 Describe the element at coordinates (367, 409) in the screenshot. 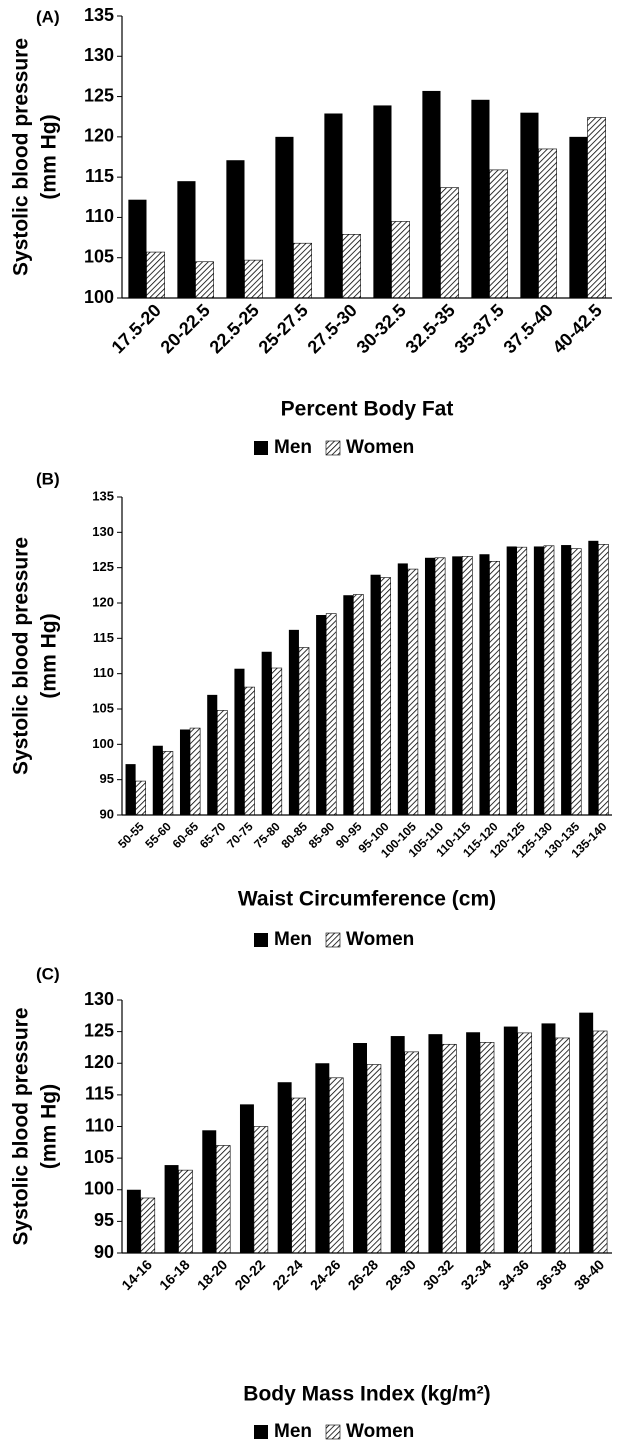

I see `x-axis-label: Percent Body Fat` at that location.